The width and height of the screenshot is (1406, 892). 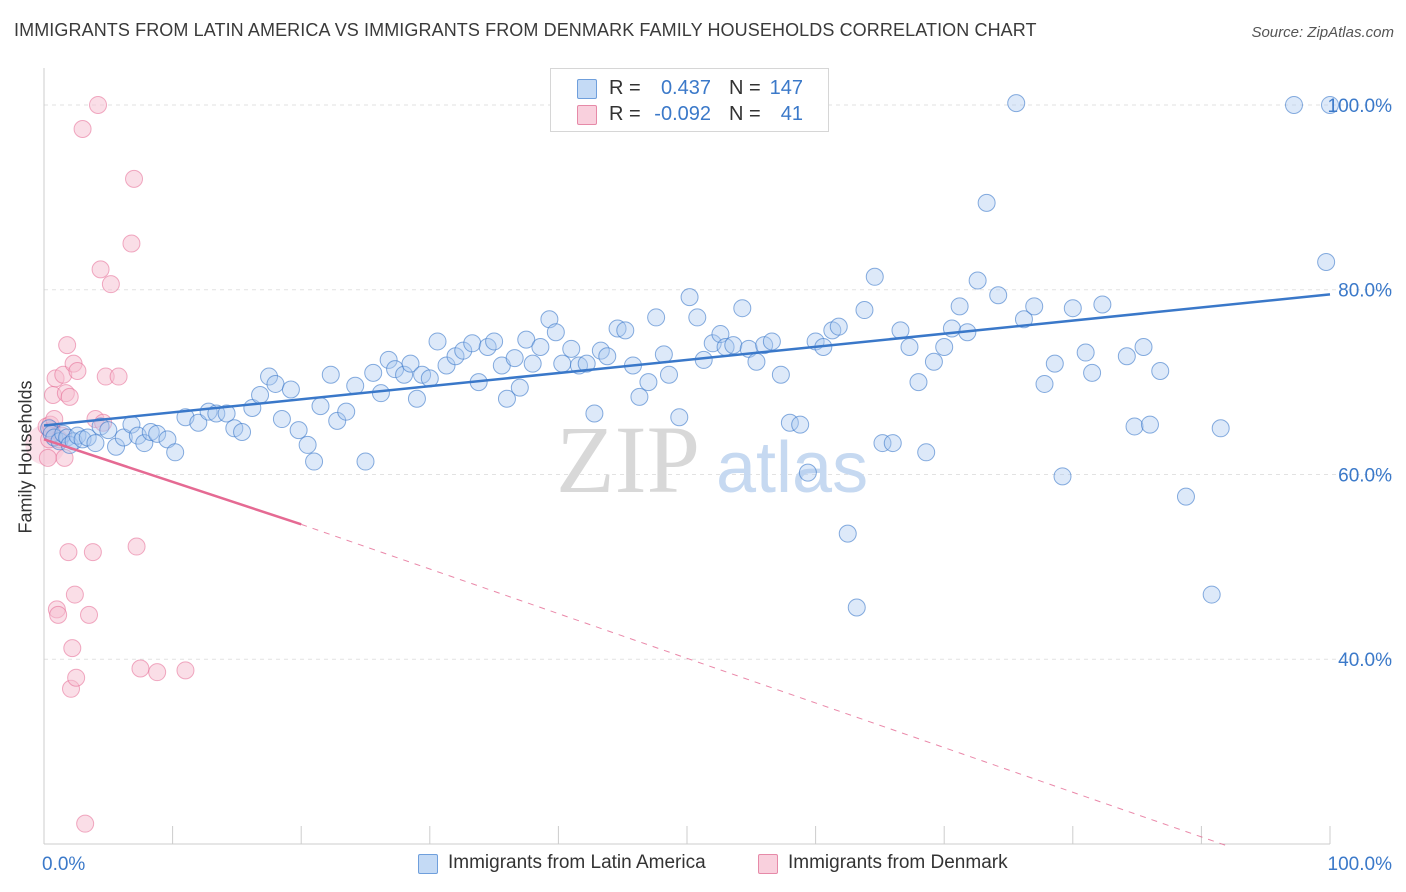 I want to click on y-tick-label: 60.0%, so click(x=1365, y=475).